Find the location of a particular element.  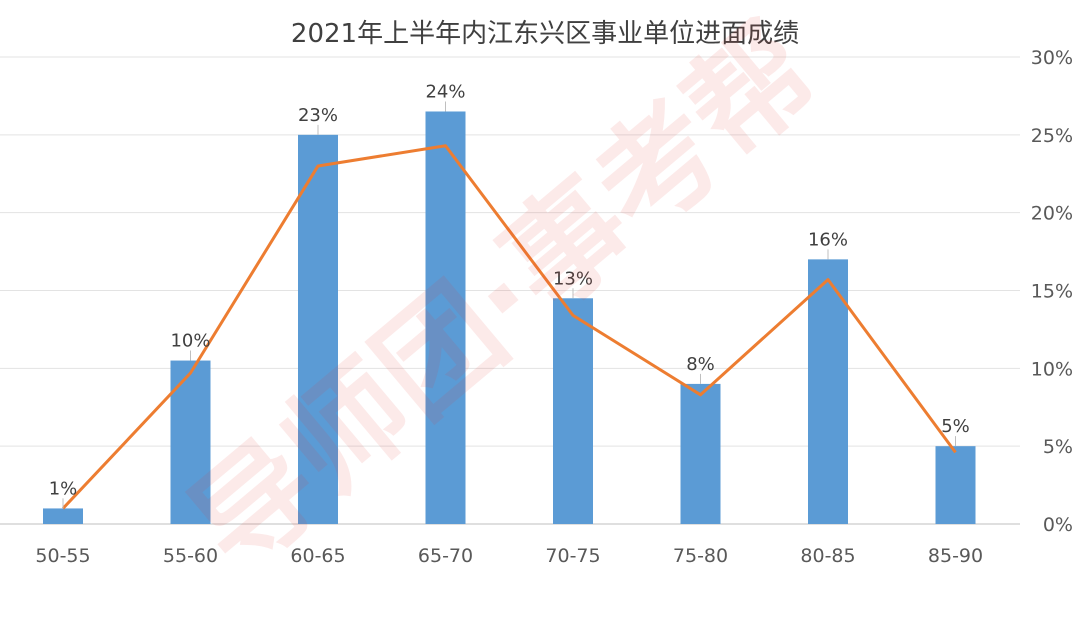

y-tick-label: 30% is located at coordinates (1052, 58).